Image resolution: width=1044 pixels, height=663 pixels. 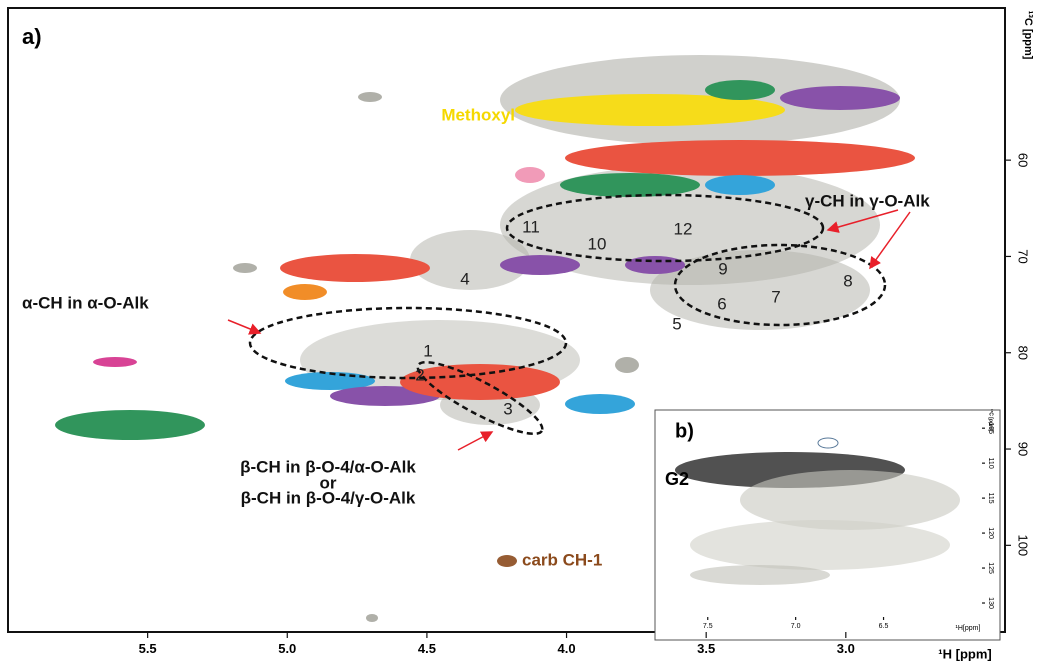 I want to click on peak-label: 2, so click(x=419, y=374).